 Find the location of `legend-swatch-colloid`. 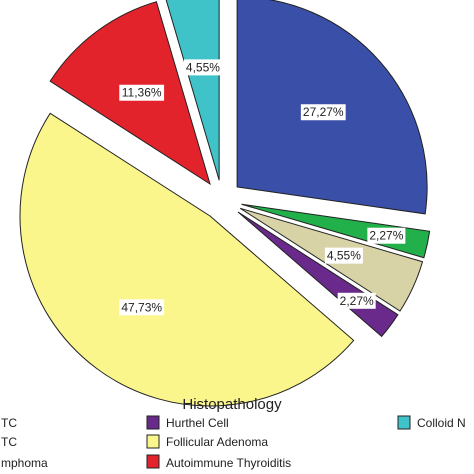

legend-swatch-colloid is located at coordinates (404, 422).